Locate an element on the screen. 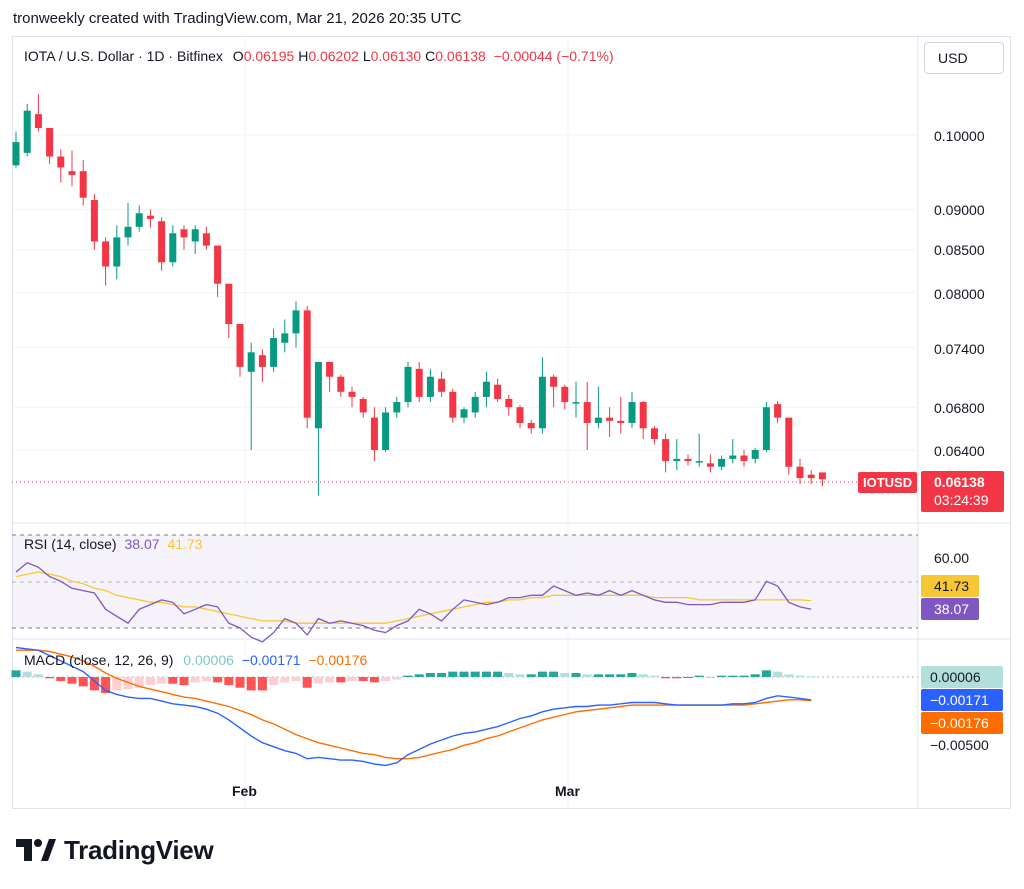 The image size is (1024, 889). tradingview-logo: TradingView is located at coordinates (115, 850).